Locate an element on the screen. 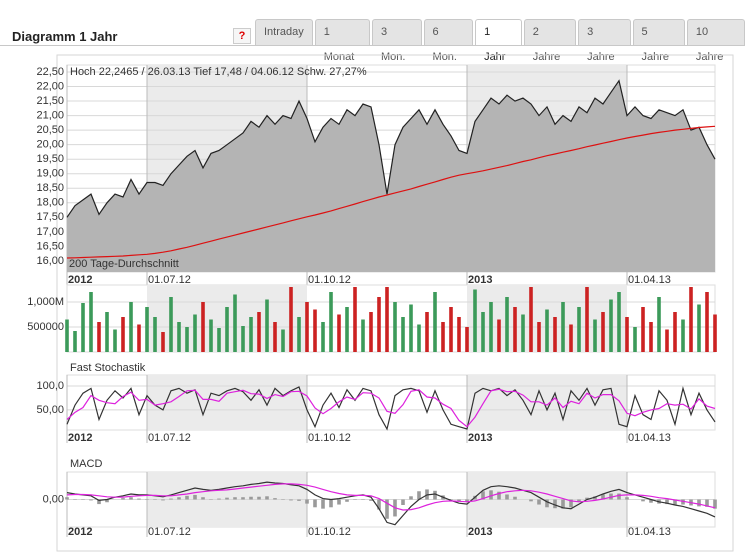 This screenshot has height=555, width=745. y-tick-label: 17,50 is located at coordinates (50, 217).